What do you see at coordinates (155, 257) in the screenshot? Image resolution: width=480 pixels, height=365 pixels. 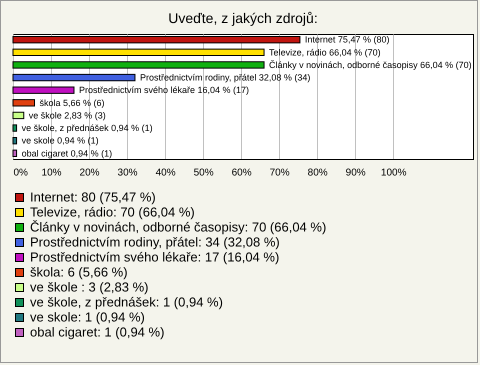 I see `legend-label: Prostřednictvím svého lékaře: 17 (16,04 %)` at bounding box center [155, 257].